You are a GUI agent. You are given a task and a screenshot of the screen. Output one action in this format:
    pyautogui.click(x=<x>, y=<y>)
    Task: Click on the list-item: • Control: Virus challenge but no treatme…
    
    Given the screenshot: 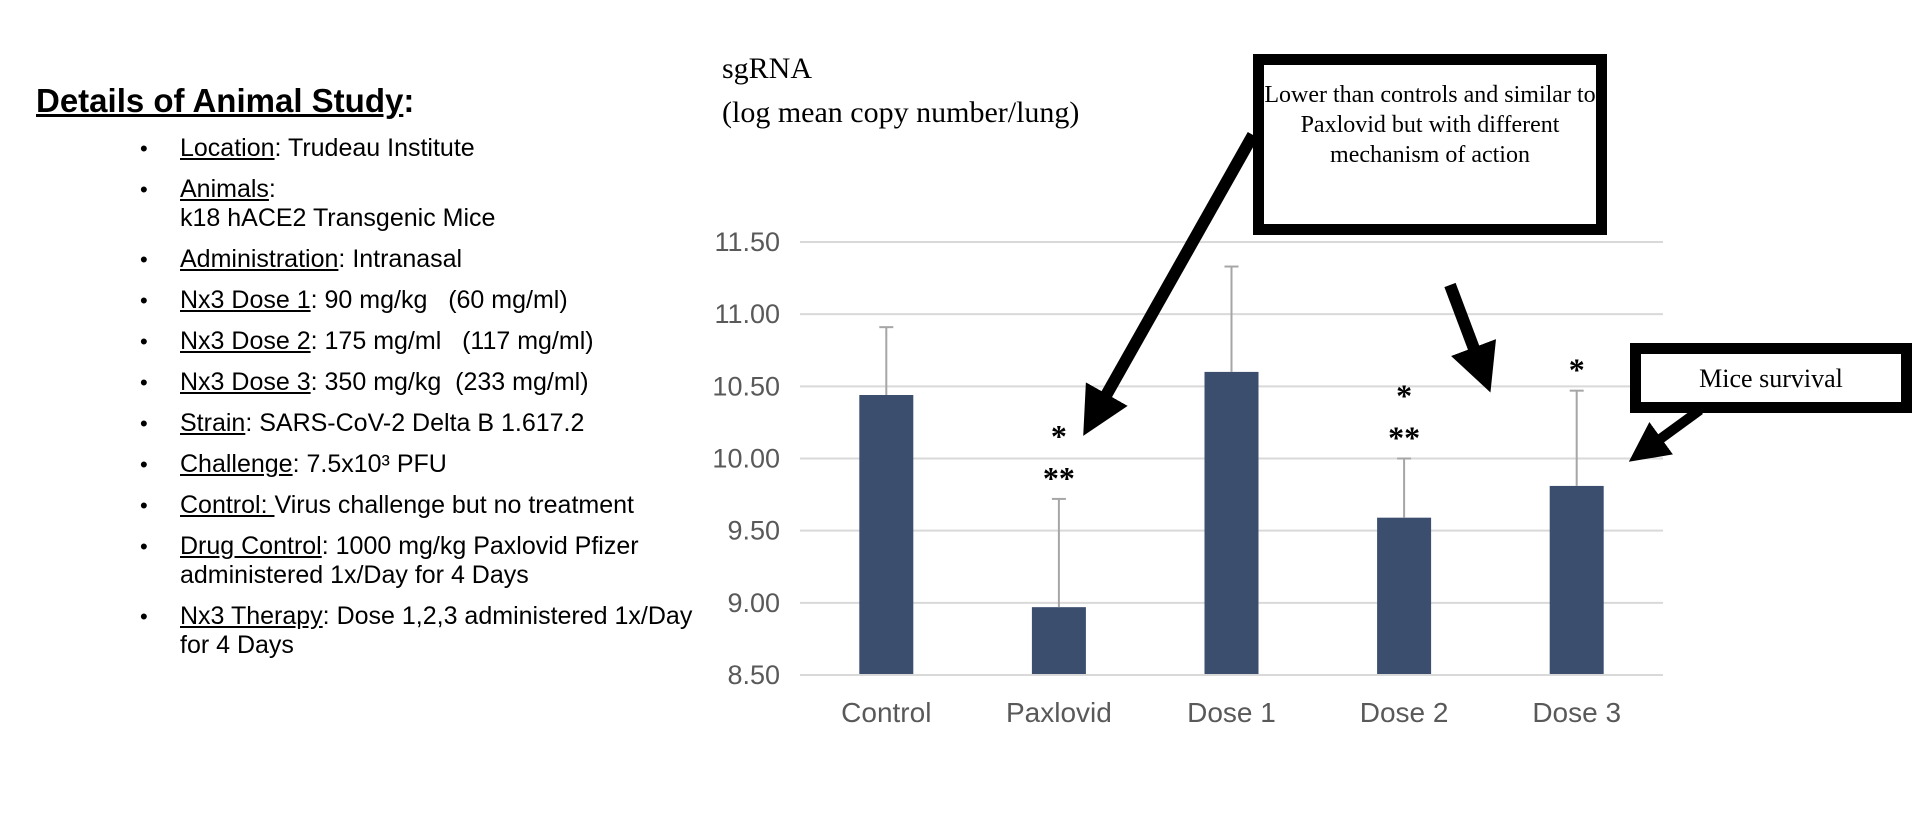 What is the action you would take?
    pyautogui.click(x=366, y=505)
    